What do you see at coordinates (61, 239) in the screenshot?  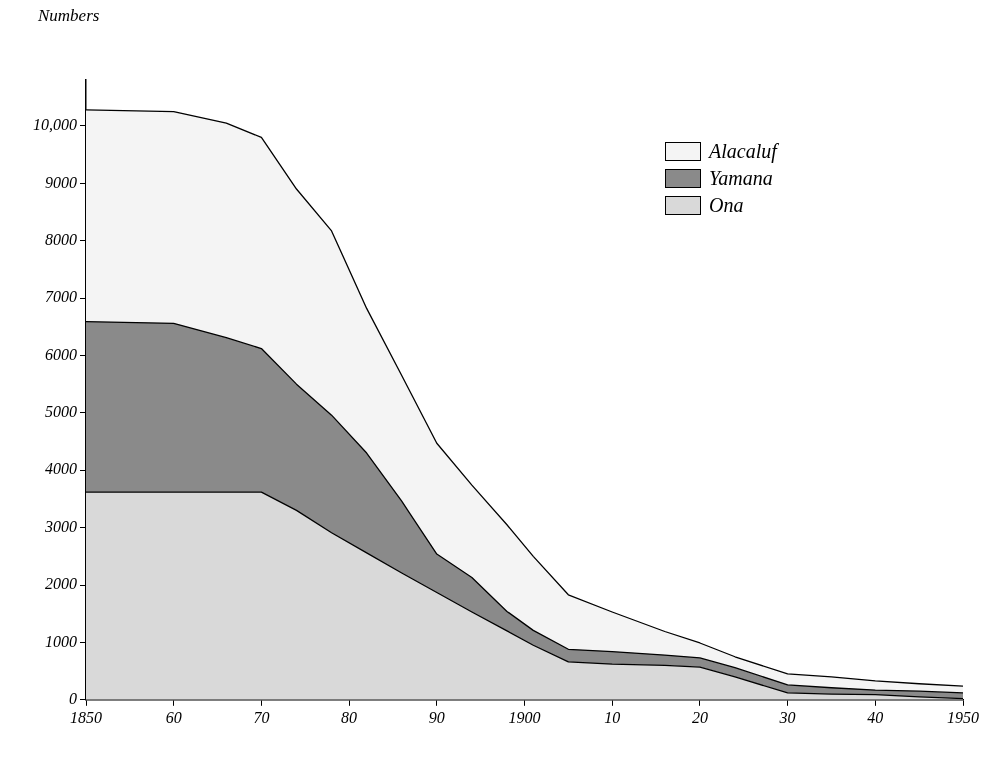 I see `y-tick-label: 8000` at bounding box center [61, 239].